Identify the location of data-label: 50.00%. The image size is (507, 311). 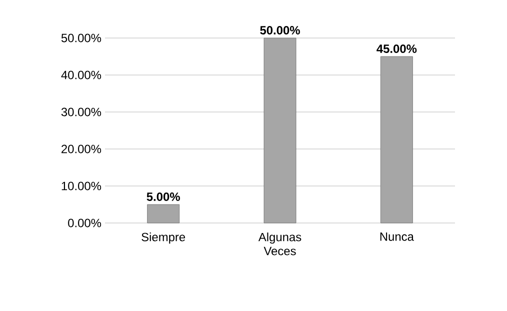
(280, 30).